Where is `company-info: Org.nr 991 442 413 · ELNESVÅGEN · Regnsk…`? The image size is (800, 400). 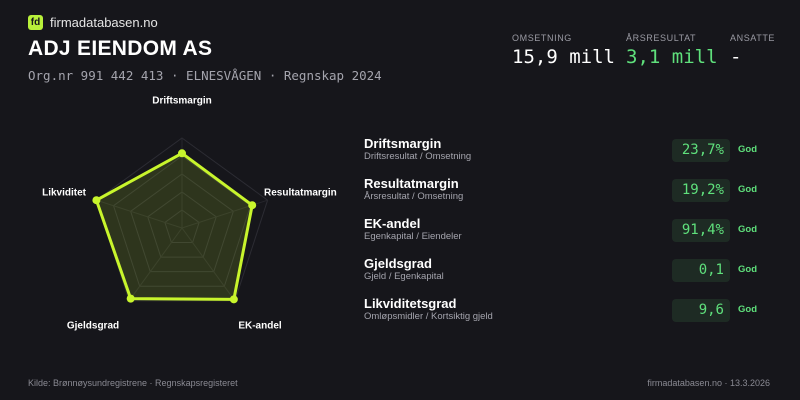 company-info: Org.nr 991 442 413 · ELNESVÅGEN · Regnsk… is located at coordinates (205, 75).